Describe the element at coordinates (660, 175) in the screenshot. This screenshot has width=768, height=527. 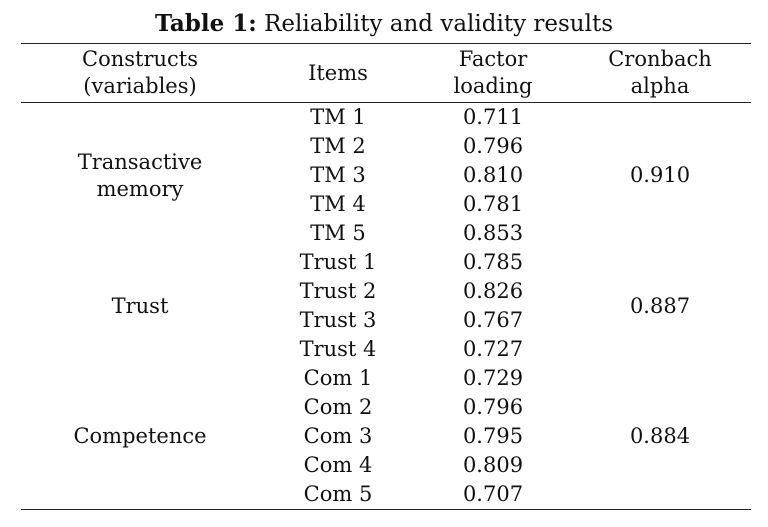
I see `cronbach-alpha-cell: 0.910` at that location.